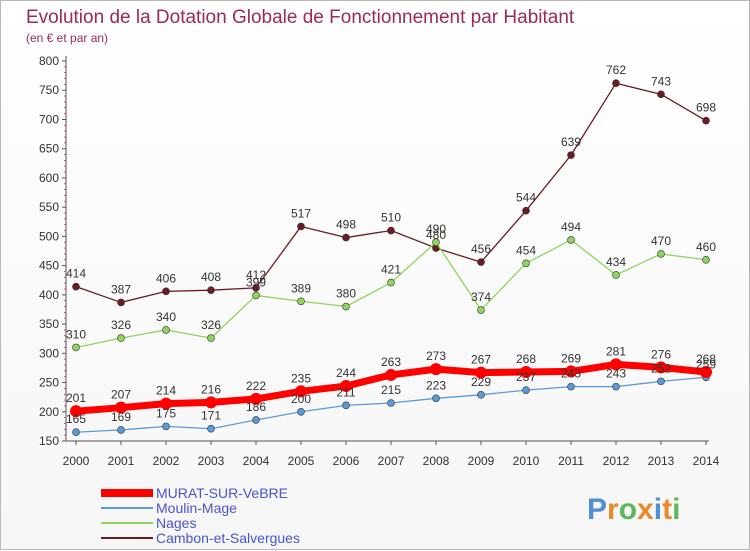  I want to click on data-label: 340, so click(166, 317).